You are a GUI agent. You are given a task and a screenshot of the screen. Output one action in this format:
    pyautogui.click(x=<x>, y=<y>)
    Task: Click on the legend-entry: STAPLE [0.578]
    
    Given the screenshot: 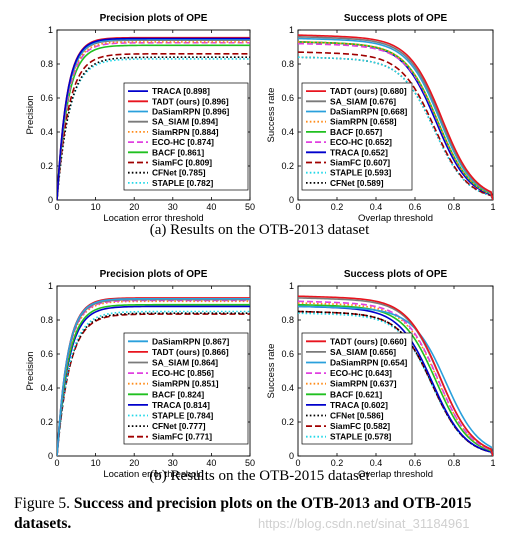 What is the action you would take?
    pyautogui.click(x=360, y=437)
    